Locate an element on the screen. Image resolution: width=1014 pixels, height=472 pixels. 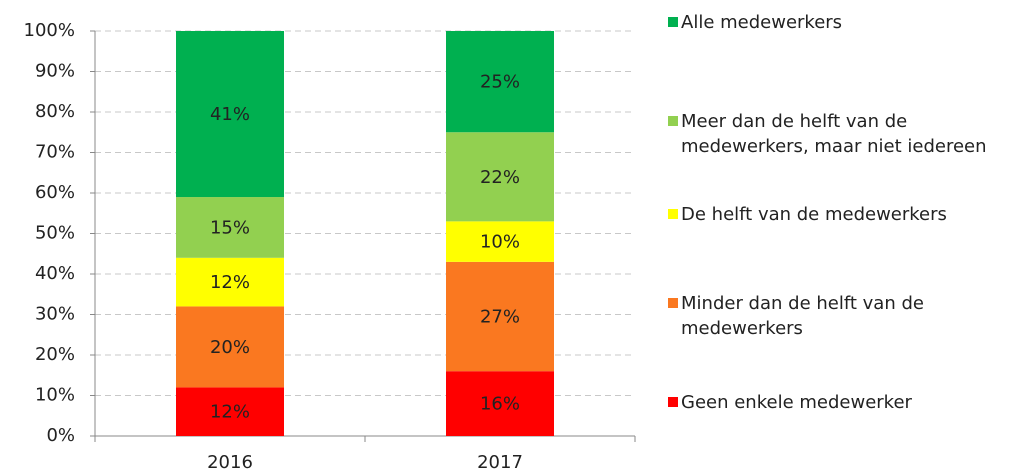
data-label: 15% is located at coordinates (230, 227).